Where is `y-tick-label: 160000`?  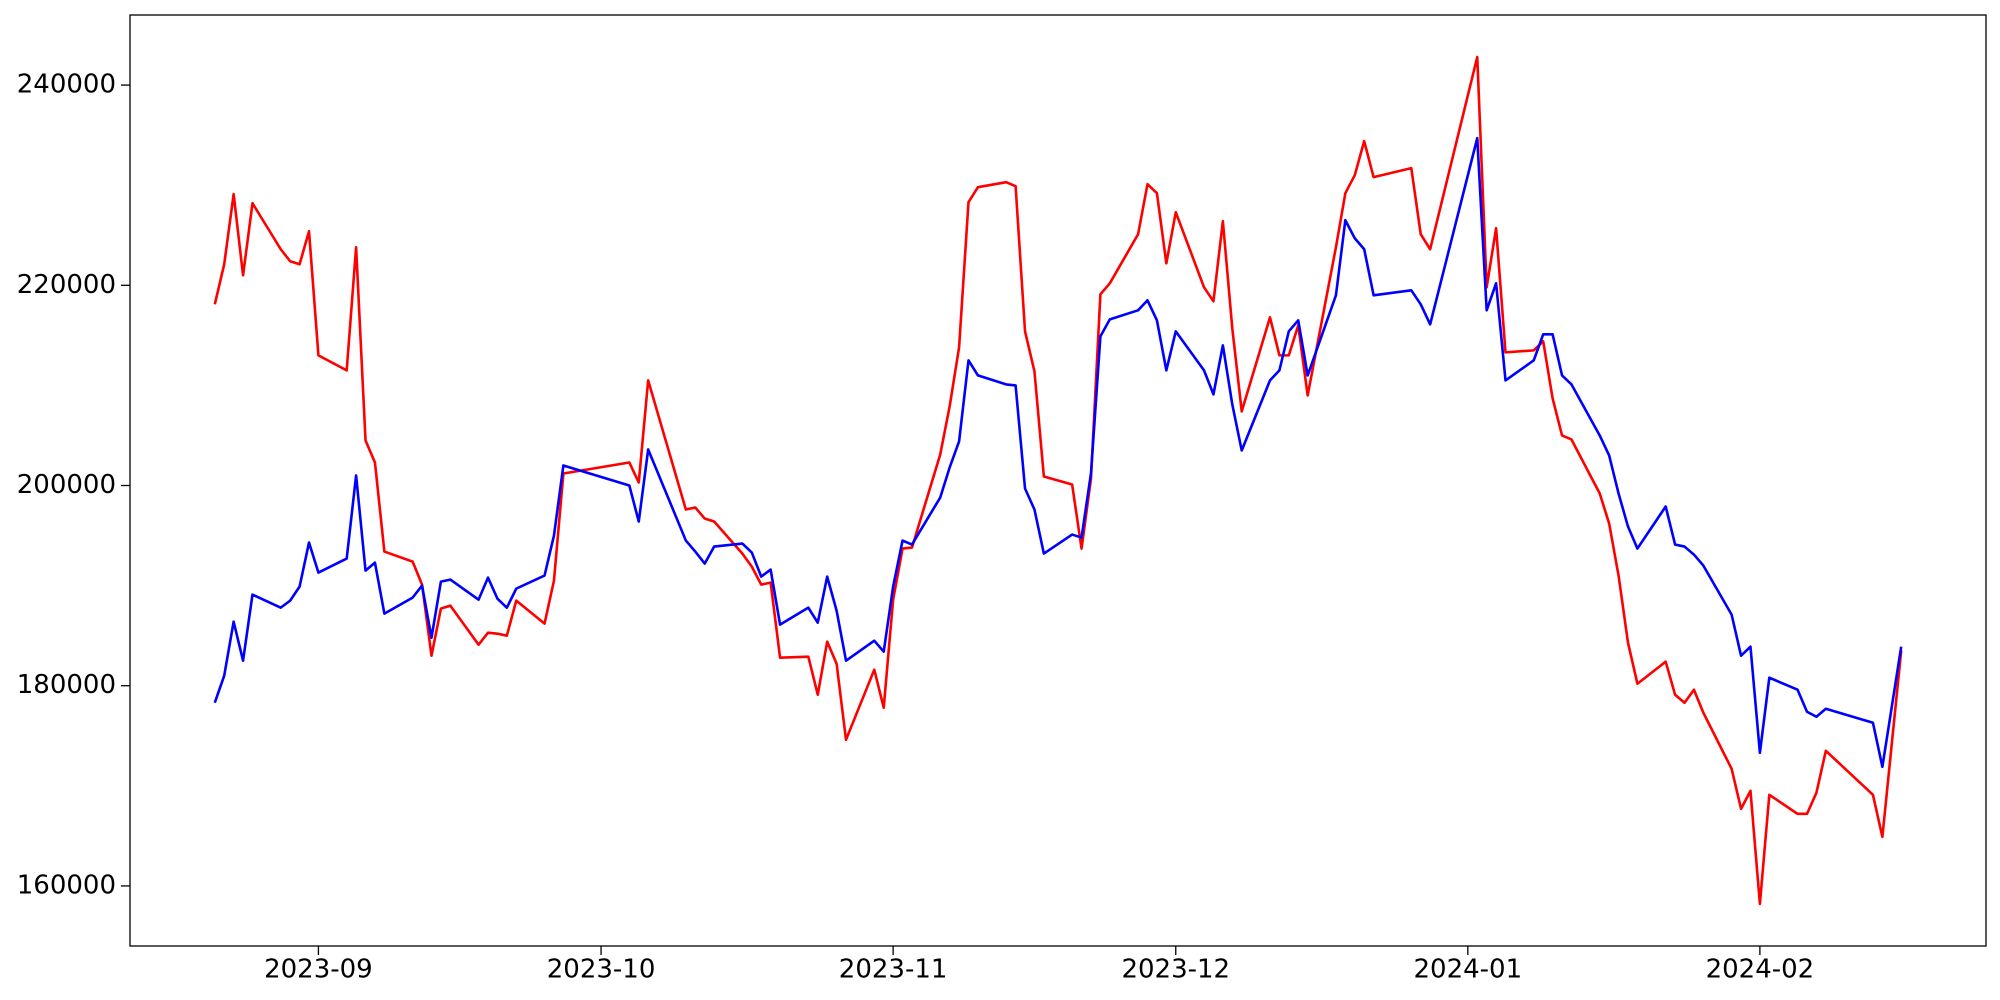 y-tick-label: 160000 is located at coordinates (66, 885).